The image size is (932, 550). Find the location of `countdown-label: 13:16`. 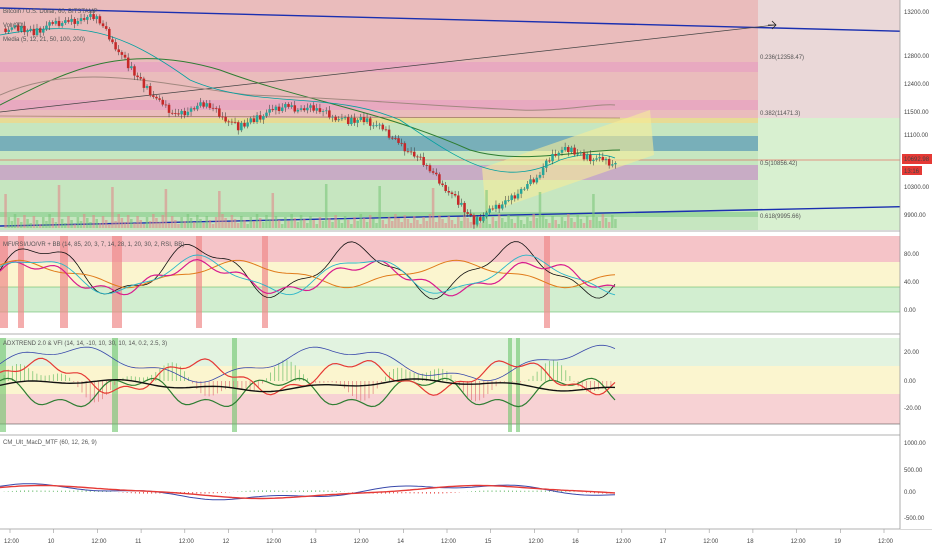

countdown-label: 13:16 is located at coordinates (912, 172).